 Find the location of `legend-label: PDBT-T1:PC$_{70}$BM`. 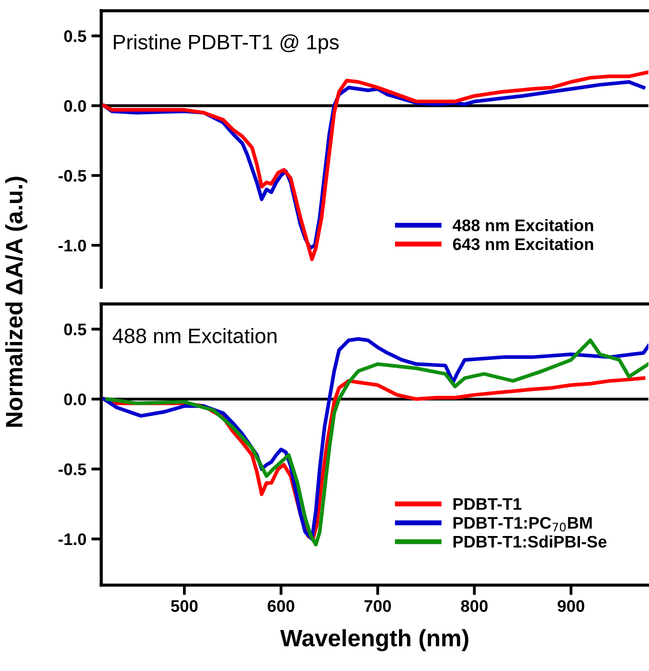

legend-label: PDBT-T1:PC$_{70}$BM is located at coordinates (523, 524).